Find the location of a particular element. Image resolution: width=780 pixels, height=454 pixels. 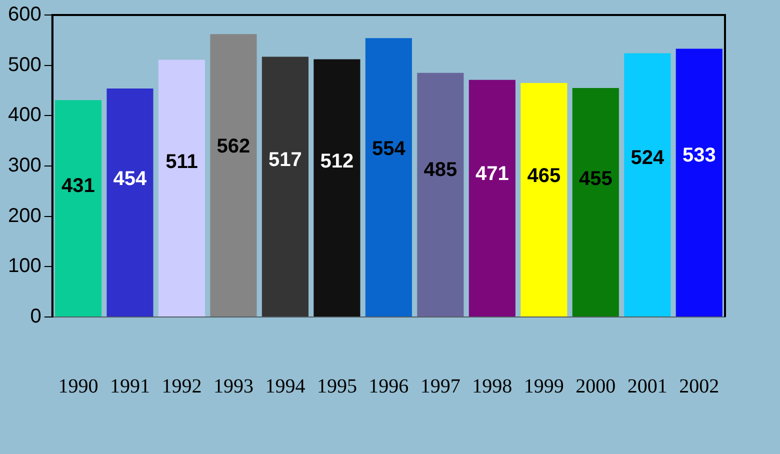

x-tick-label: 2000 is located at coordinates (596, 386).